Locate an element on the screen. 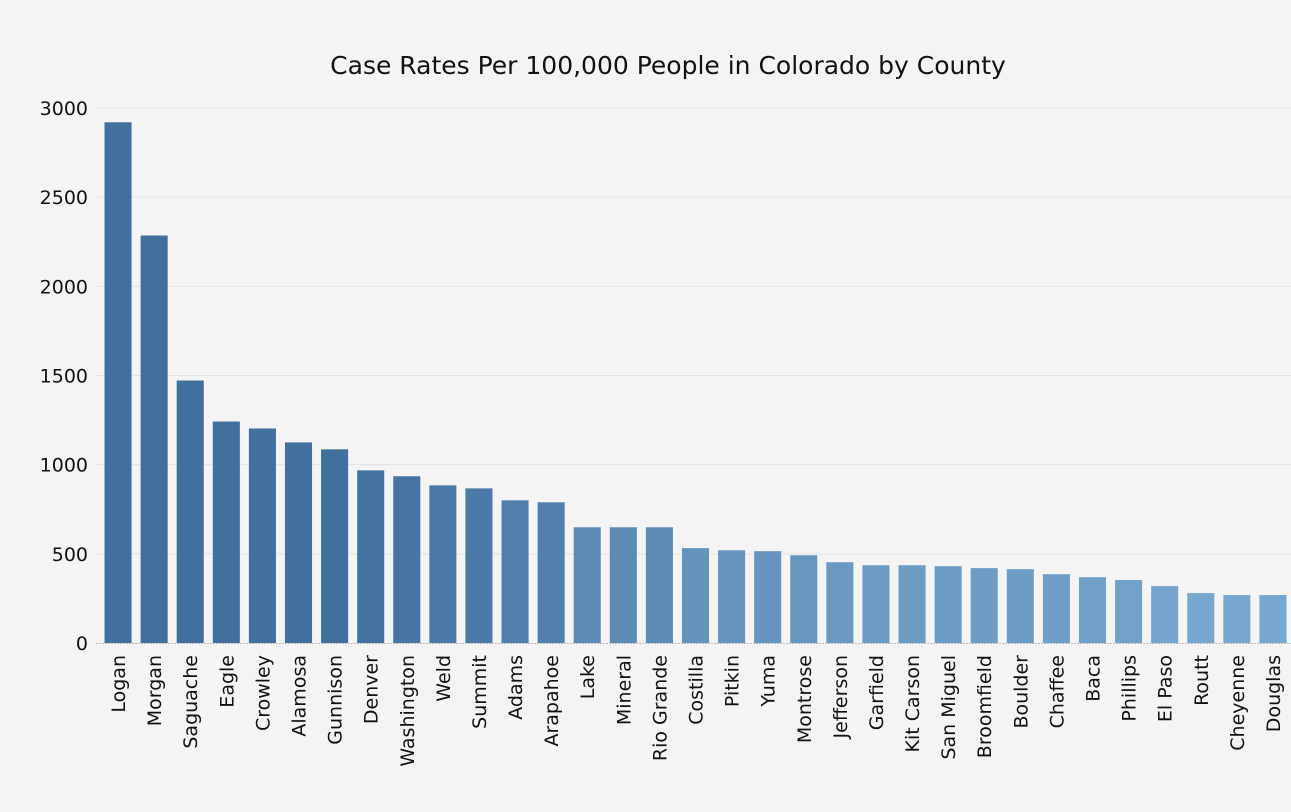 This screenshot has width=1291, height=812. y-tick-label: 3000 is located at coordinates (64, 109).